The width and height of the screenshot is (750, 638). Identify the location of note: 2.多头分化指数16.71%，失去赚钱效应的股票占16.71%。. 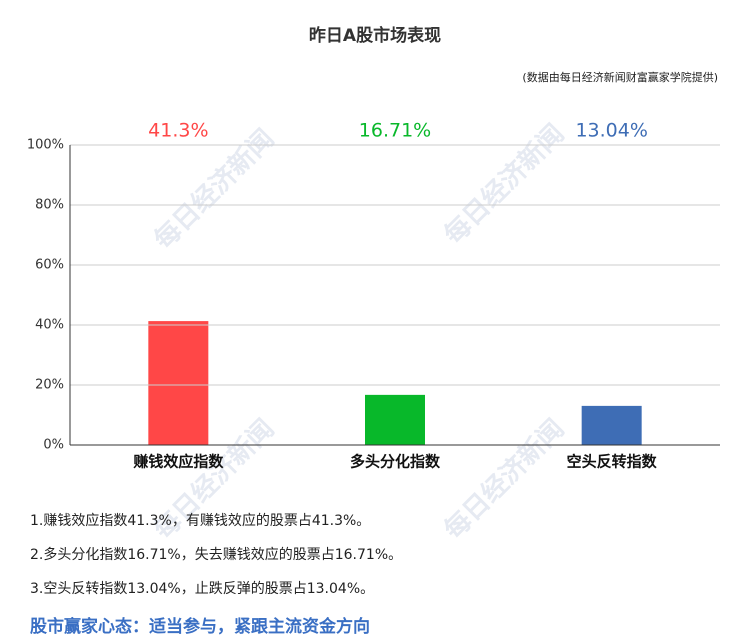
(216, 554).